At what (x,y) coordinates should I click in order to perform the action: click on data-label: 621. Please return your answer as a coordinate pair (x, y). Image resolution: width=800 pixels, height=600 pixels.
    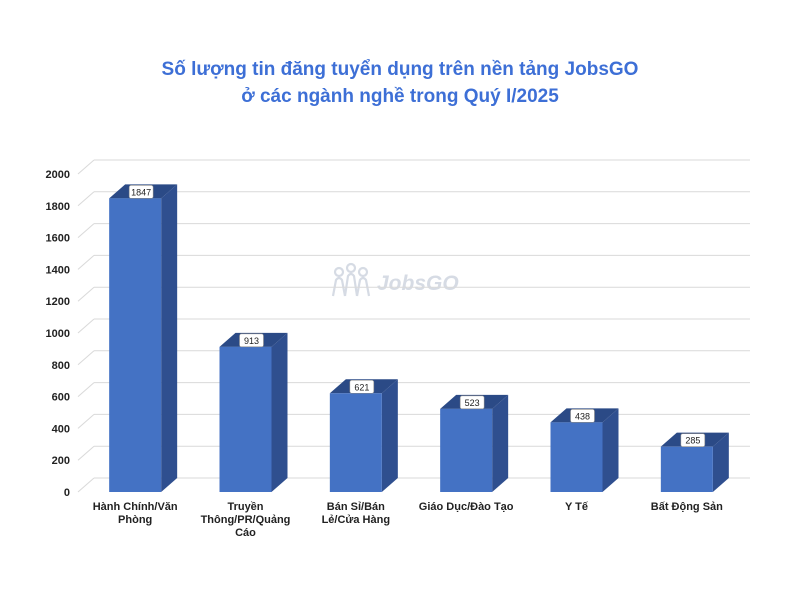
    Looking at the image, I should click on (362, 386).